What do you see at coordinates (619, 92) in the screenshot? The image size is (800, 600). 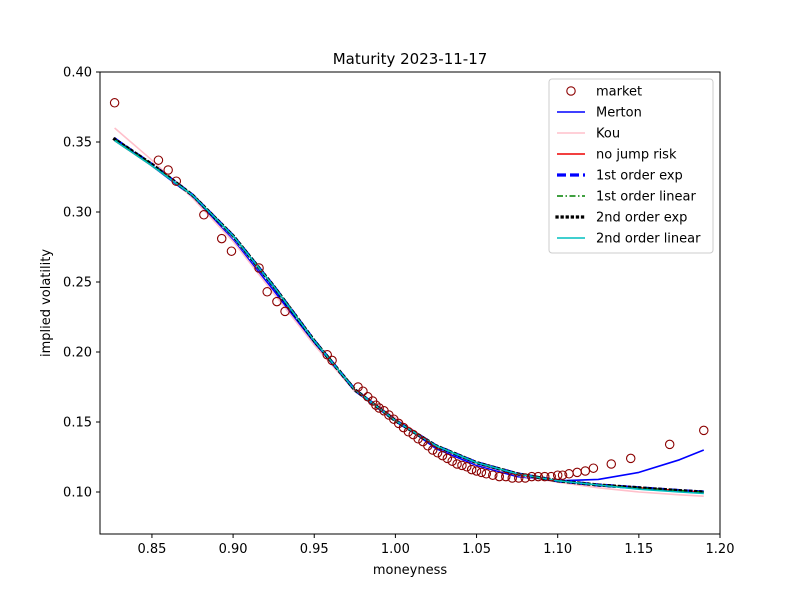 I see `legend-label-market: market` at bounding box center [619, 92].